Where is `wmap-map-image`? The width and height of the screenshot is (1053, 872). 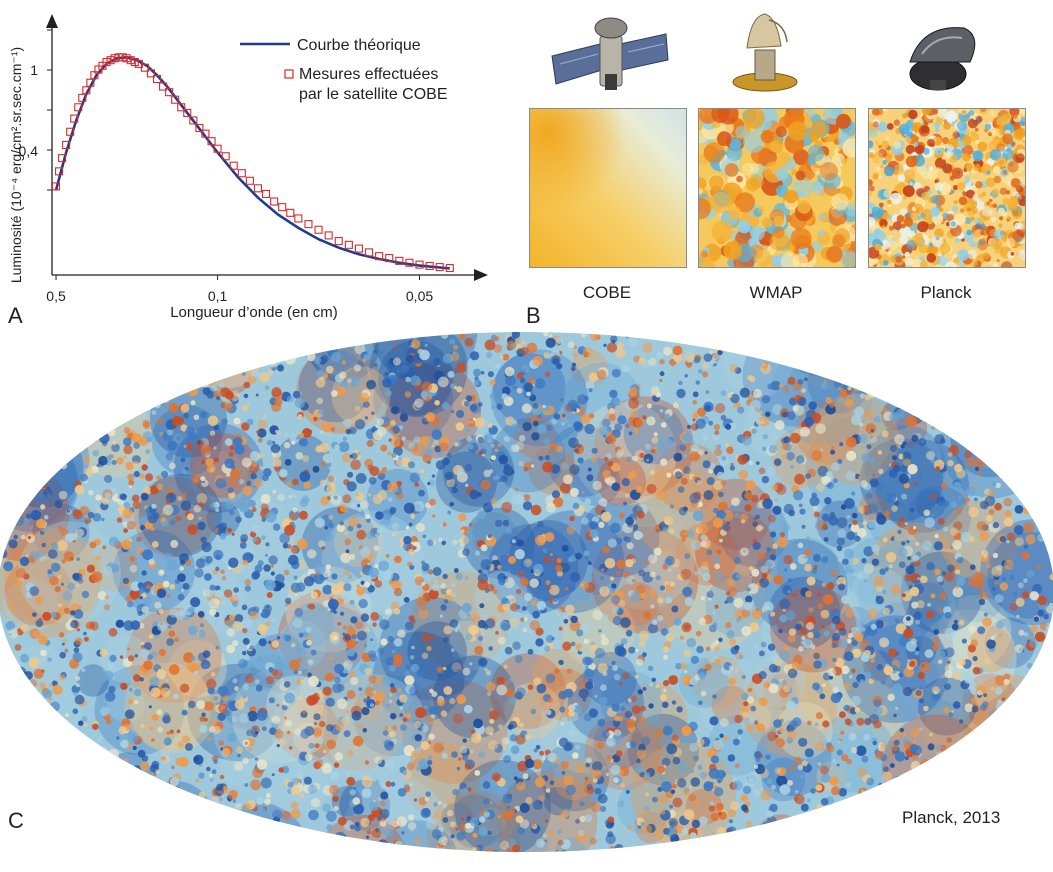
wmap-map-image is located at coordinates (777, 188).